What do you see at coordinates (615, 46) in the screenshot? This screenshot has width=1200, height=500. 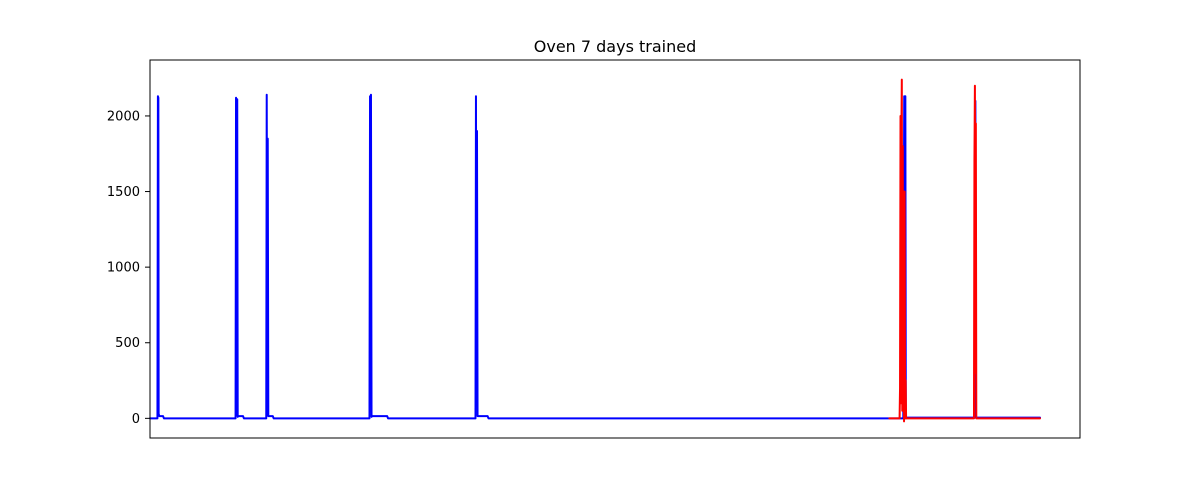 I see `chart-title: Oven 7 days trained` at bounding box center [615, 46].